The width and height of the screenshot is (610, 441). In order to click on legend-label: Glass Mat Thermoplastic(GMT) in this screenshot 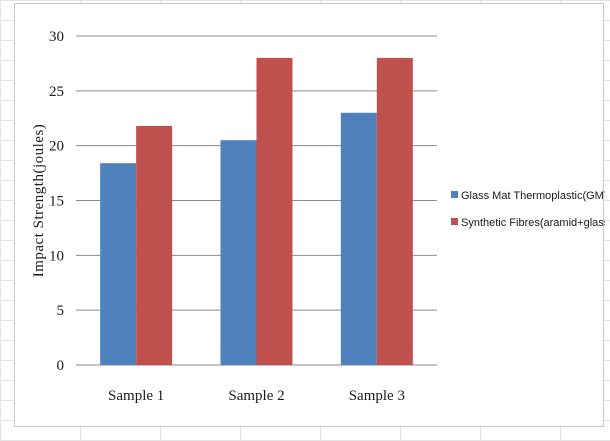, I will do `click(533, 196)`.